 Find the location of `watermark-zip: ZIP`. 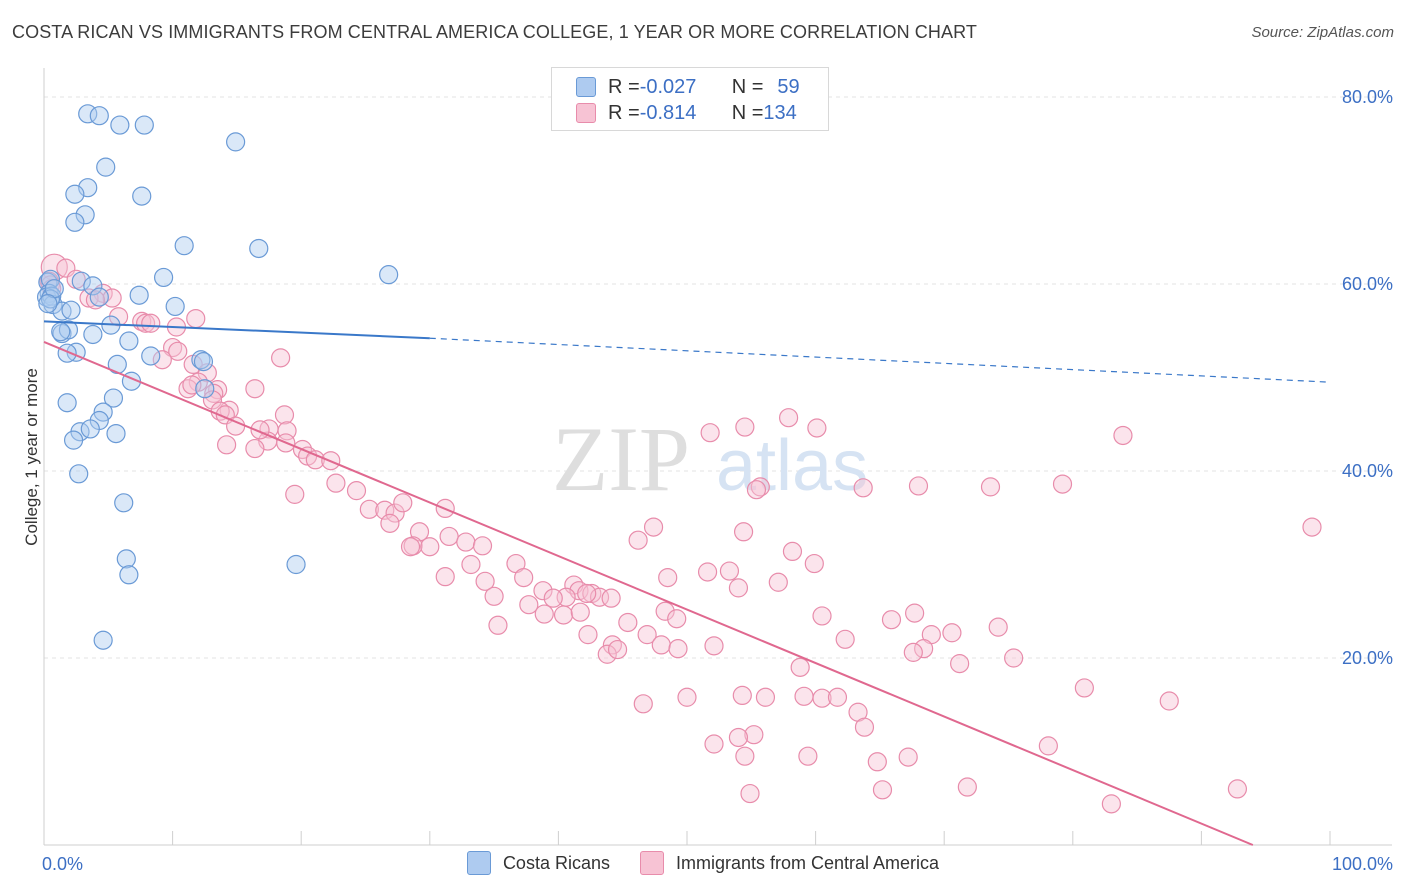

watermark-zip: ZIP is located at coordinates (621, 459).